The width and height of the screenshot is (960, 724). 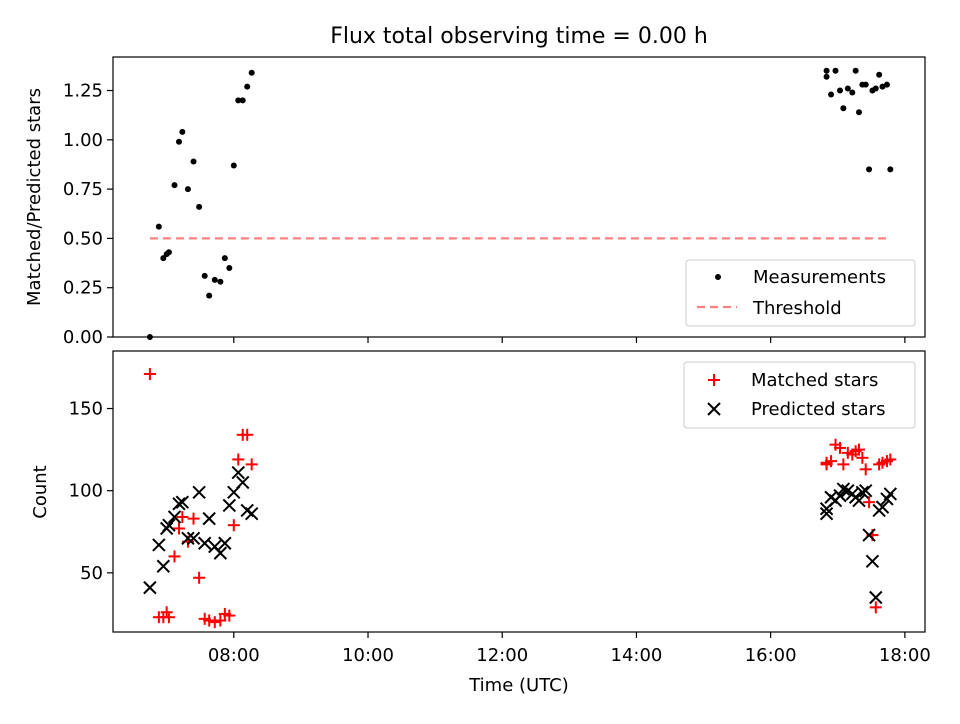 I want to click on legend-matched-marker, so click(x=714, y=380).